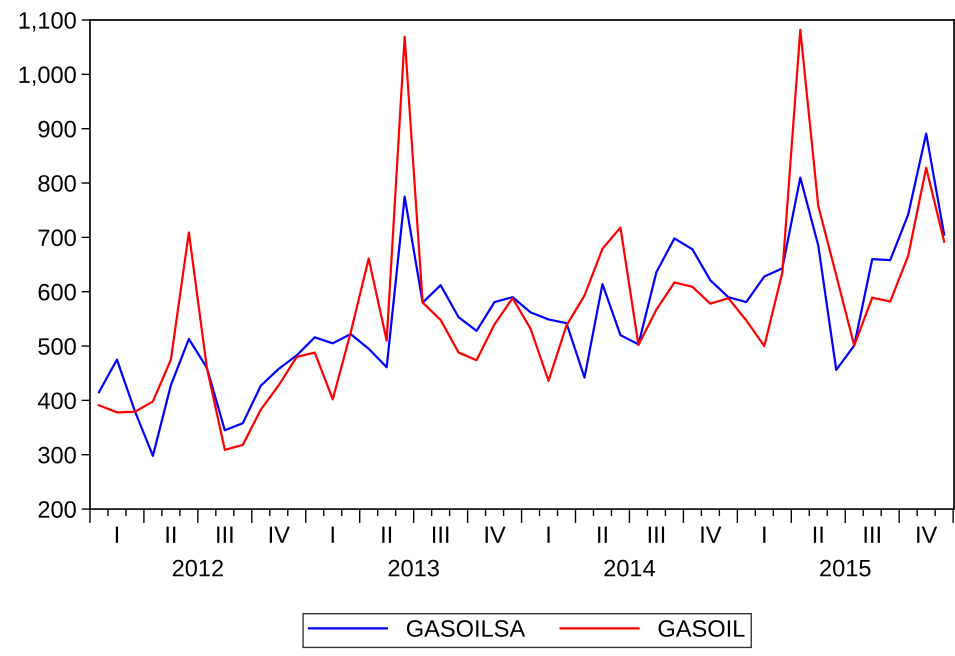 This screenshot has width=955, height=656. Describe the element at coordinates (57, 455) in the screenshot. I see `y-tick-label: 300` at that location.